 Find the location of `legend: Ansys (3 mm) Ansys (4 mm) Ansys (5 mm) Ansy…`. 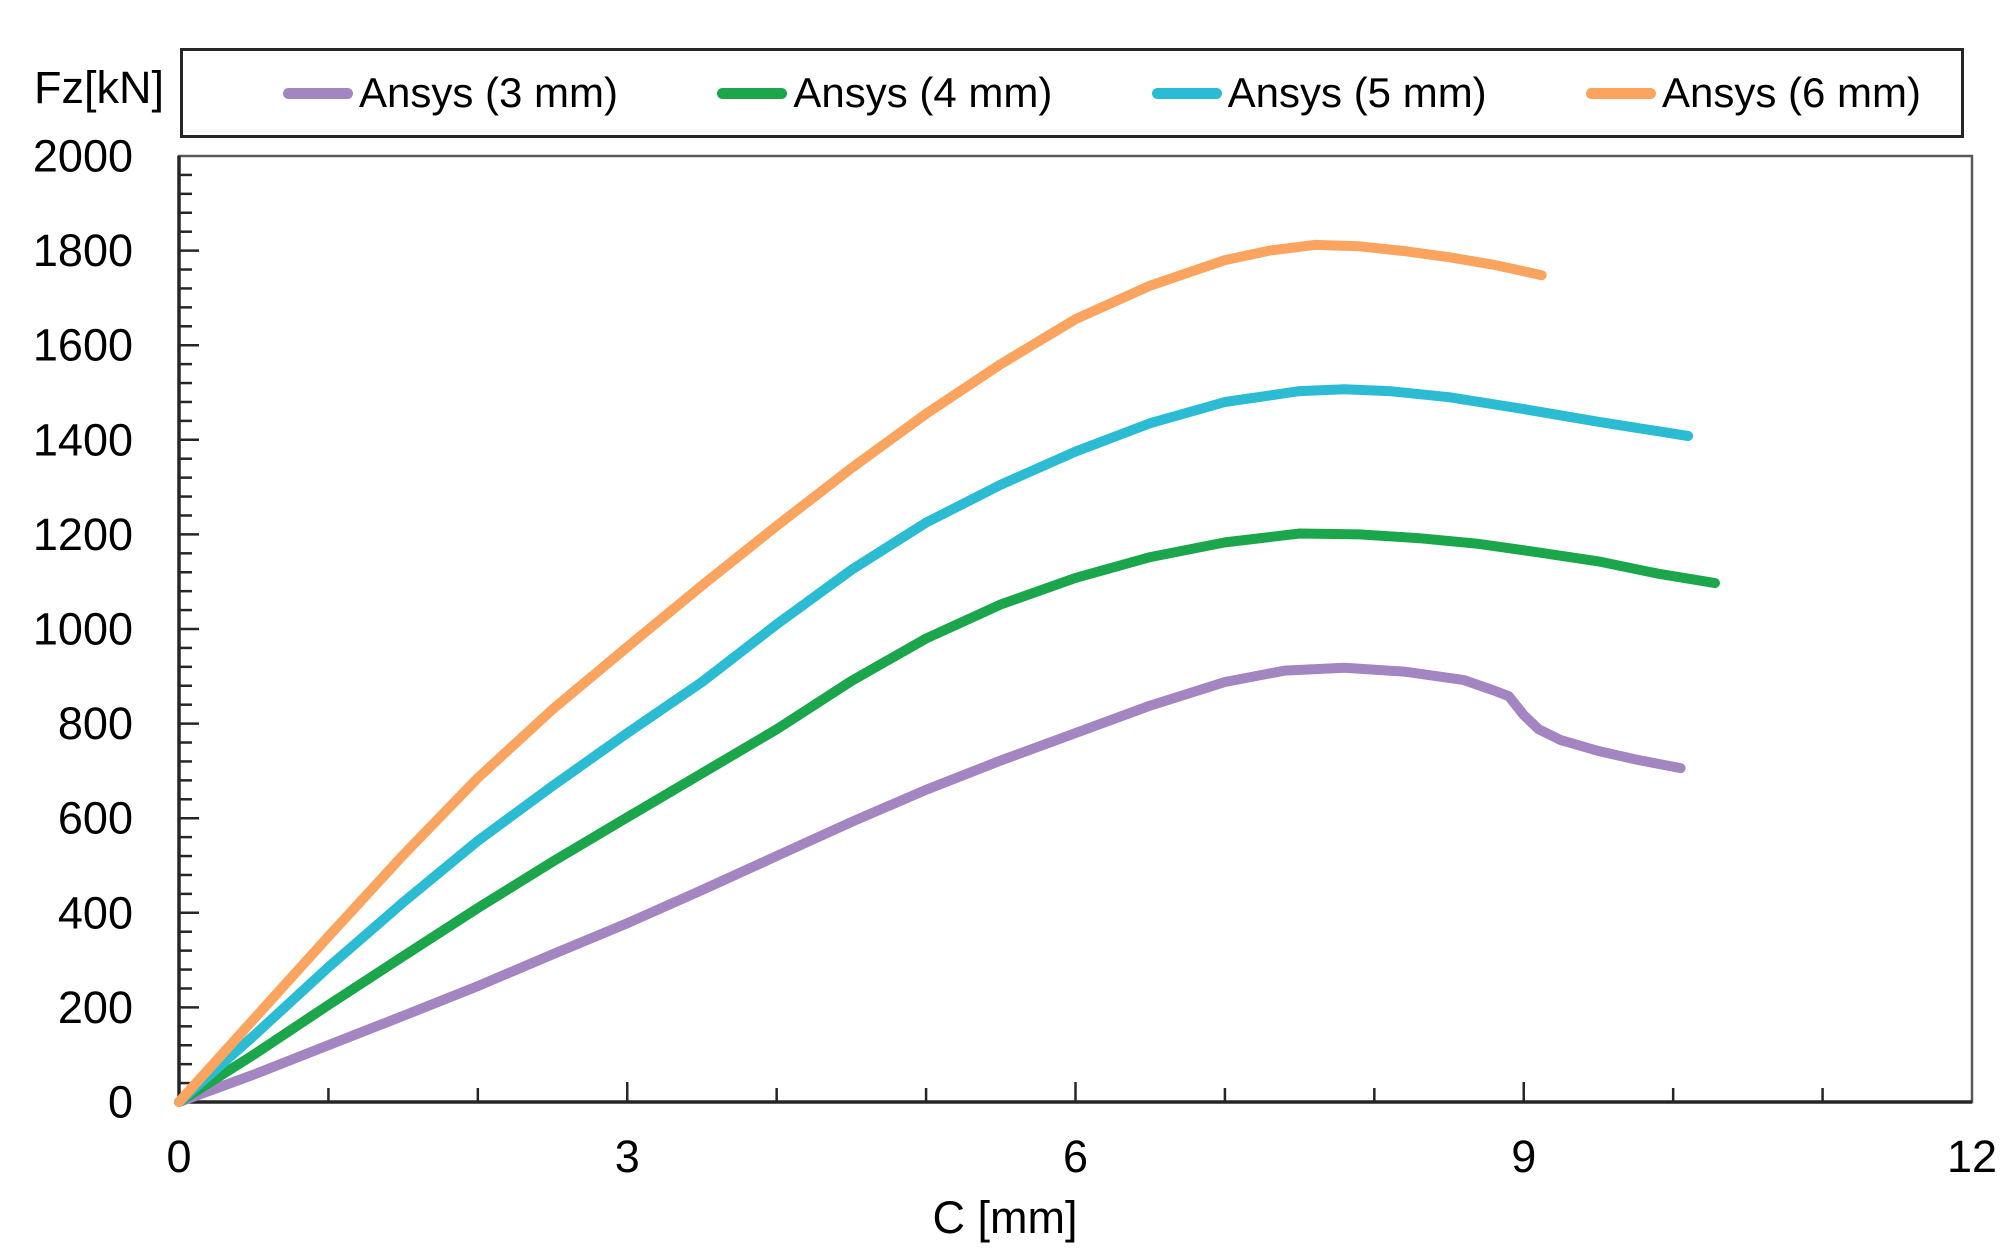

legend: Ansys (3 mm) Ansys (4 mm) Ansys (5 mm) Ansy… is located at coordinates (1072, 93).